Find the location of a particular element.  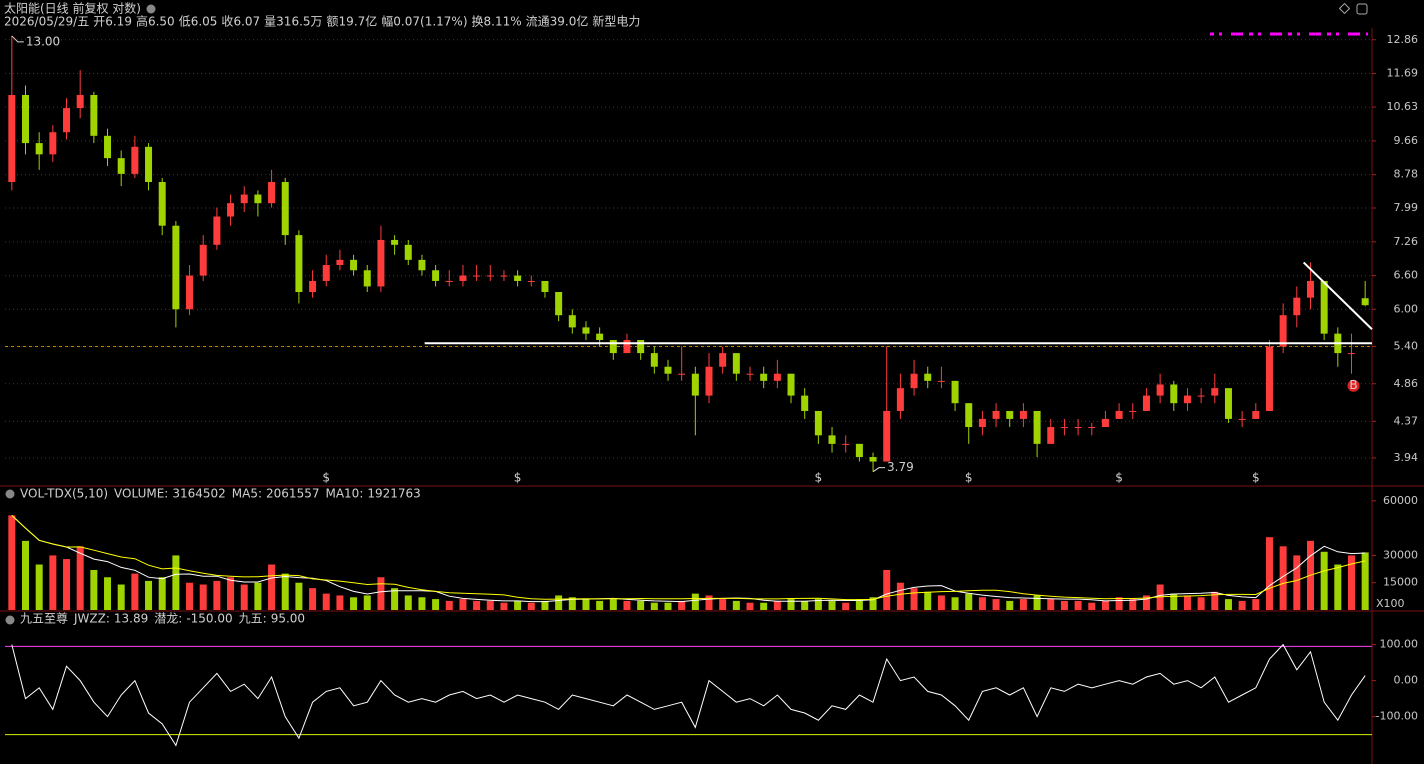

y-tick-label: 30000 is located at coordinates (1400, 554).